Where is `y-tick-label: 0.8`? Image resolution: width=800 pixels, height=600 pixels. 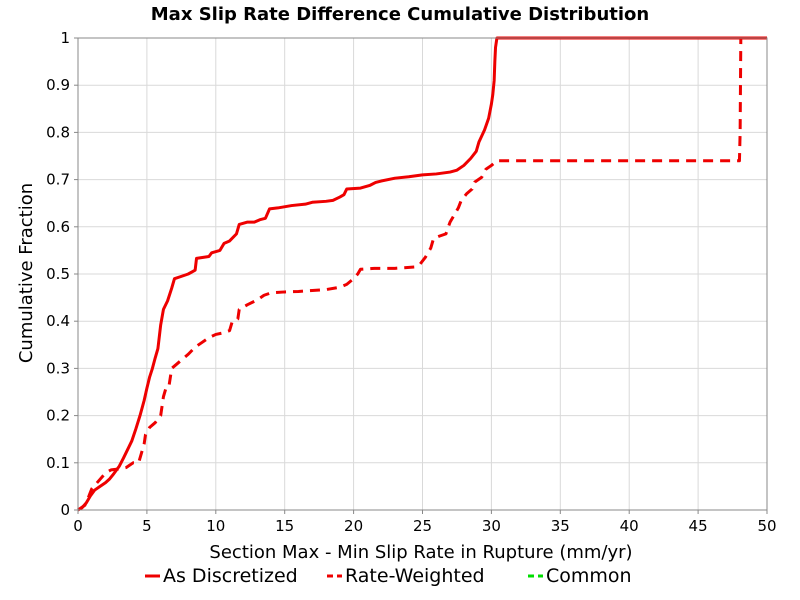
y-tick-label: 0.8 is located at coordinates (58, 132).